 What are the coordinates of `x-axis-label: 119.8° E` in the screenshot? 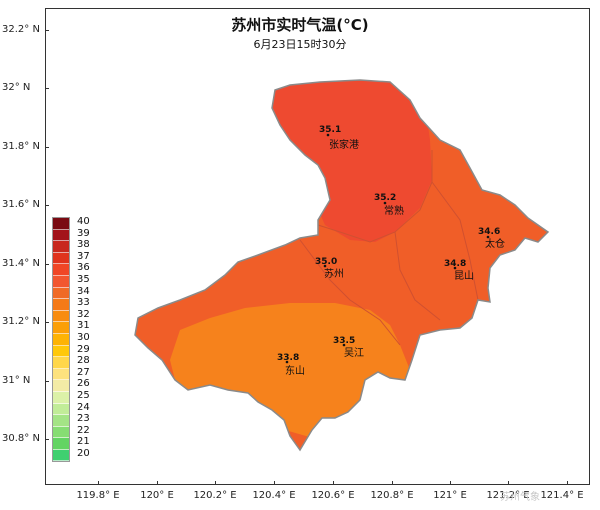 It's located at (98, 495).